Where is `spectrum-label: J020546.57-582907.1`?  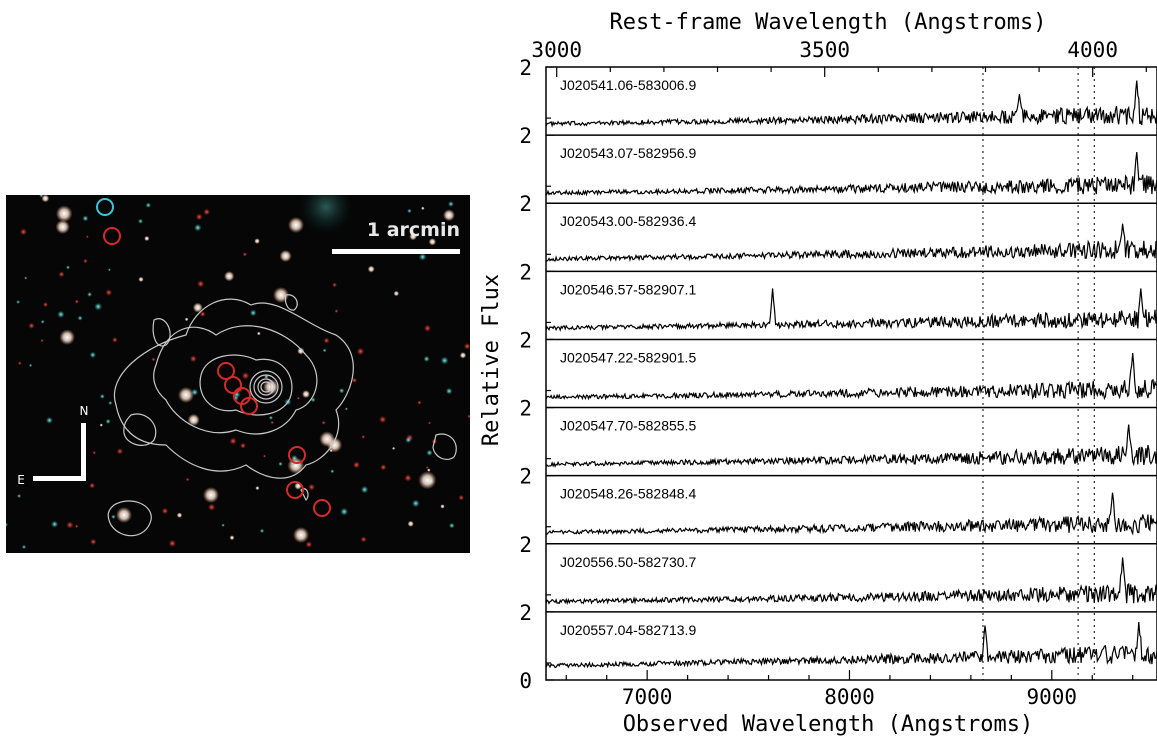
spectrum-label: J020546.57-582907.1 is located at coordinates (628, 289).